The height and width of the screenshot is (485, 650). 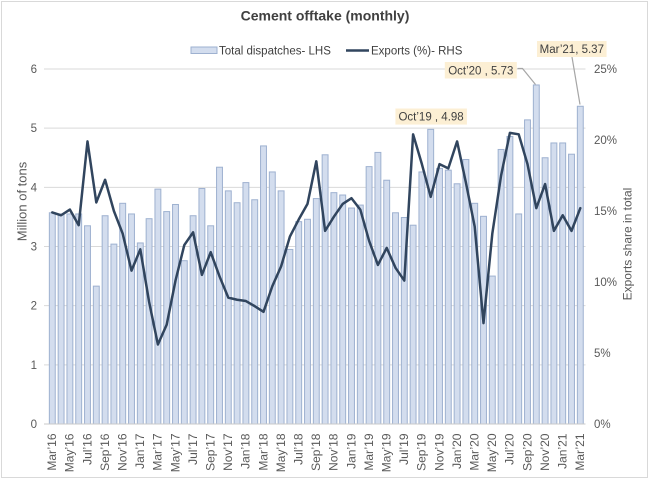 What do you see at coordinates (527, 452) in the screenshot?
I see `svg-text: Sep’20` at bounding box center [527, 452].